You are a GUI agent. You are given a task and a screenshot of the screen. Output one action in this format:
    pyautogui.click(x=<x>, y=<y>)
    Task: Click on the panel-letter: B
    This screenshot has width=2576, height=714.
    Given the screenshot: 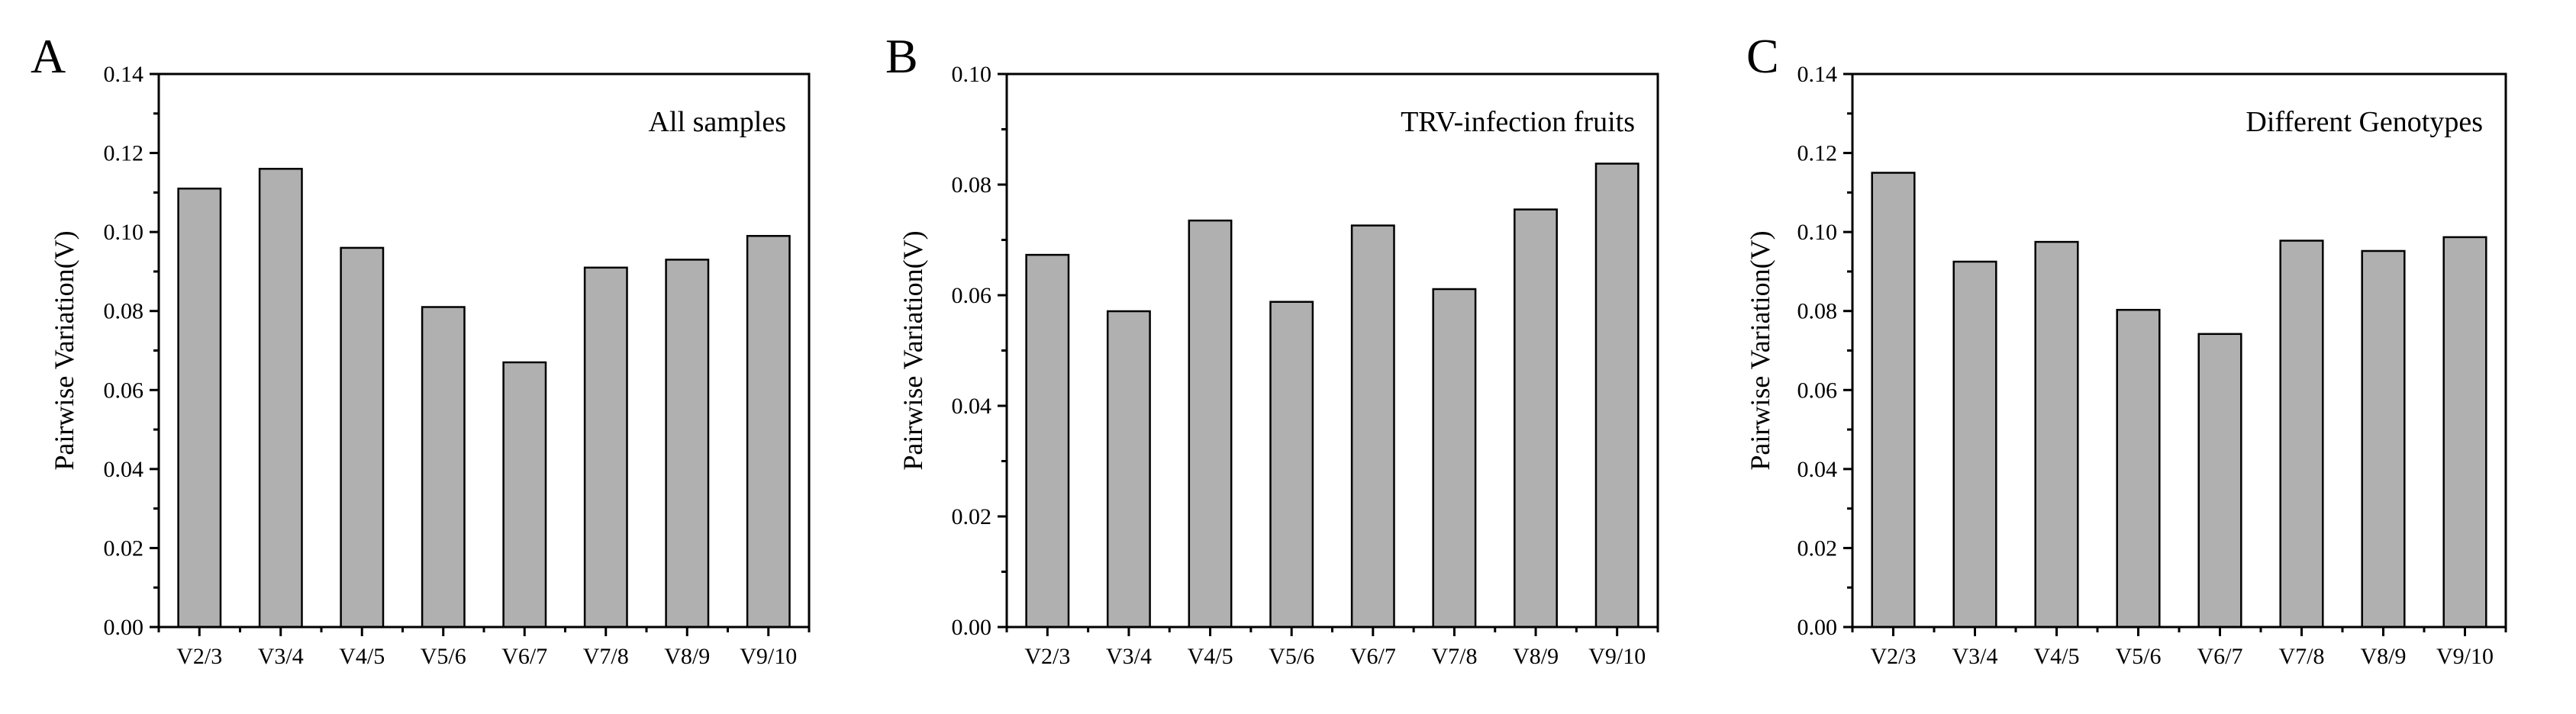 What is the action you would take?
    pyautogui.click(x=902, y=56)
    